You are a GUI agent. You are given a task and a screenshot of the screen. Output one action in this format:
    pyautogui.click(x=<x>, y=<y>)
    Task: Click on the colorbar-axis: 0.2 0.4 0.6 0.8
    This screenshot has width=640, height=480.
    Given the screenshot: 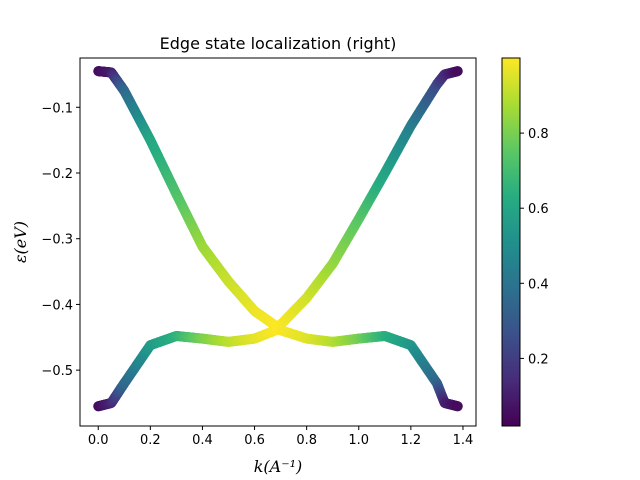 What is the action you would take?
    pyautogui.click(x=534, y=247)
    